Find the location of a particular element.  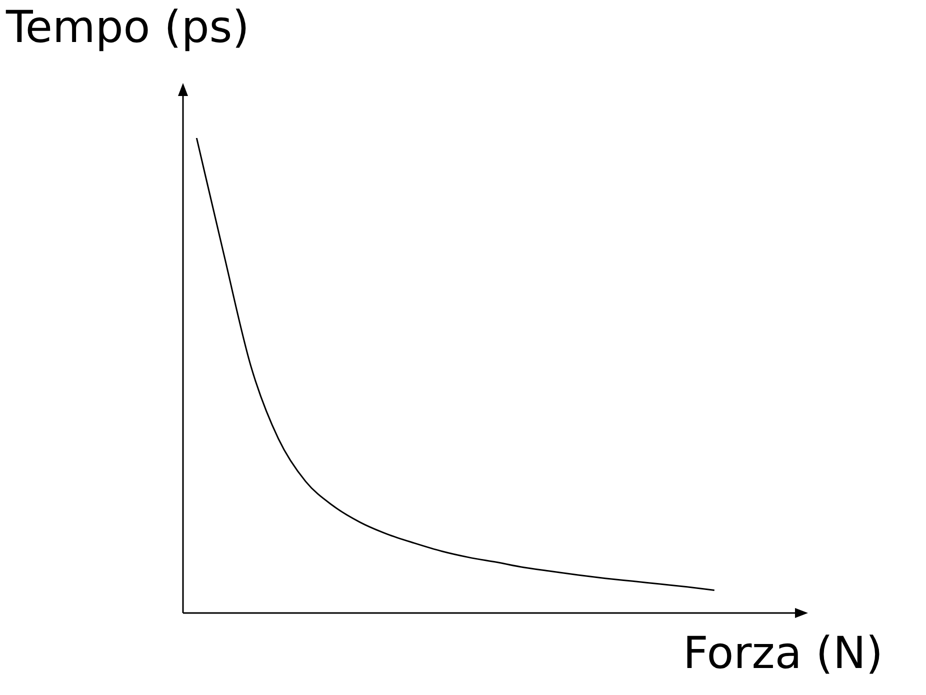

y-axis-title: Tempo (ps) is located at coordinates (128, 27).